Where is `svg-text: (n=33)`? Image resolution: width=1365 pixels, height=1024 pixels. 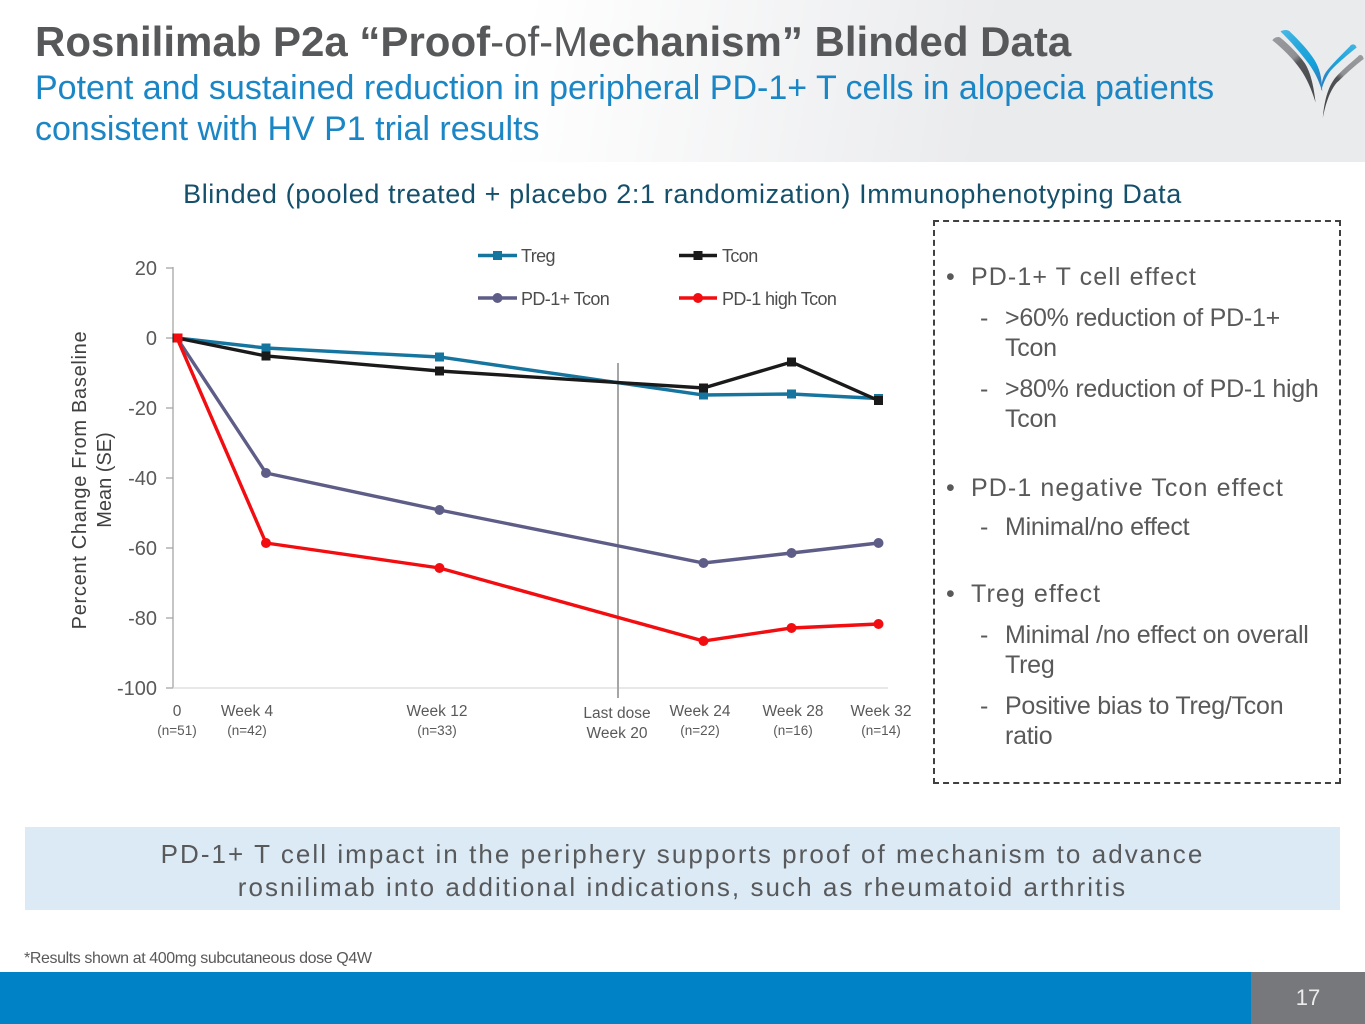
svg-text: (n=33) is located at coordinates (436, 730).